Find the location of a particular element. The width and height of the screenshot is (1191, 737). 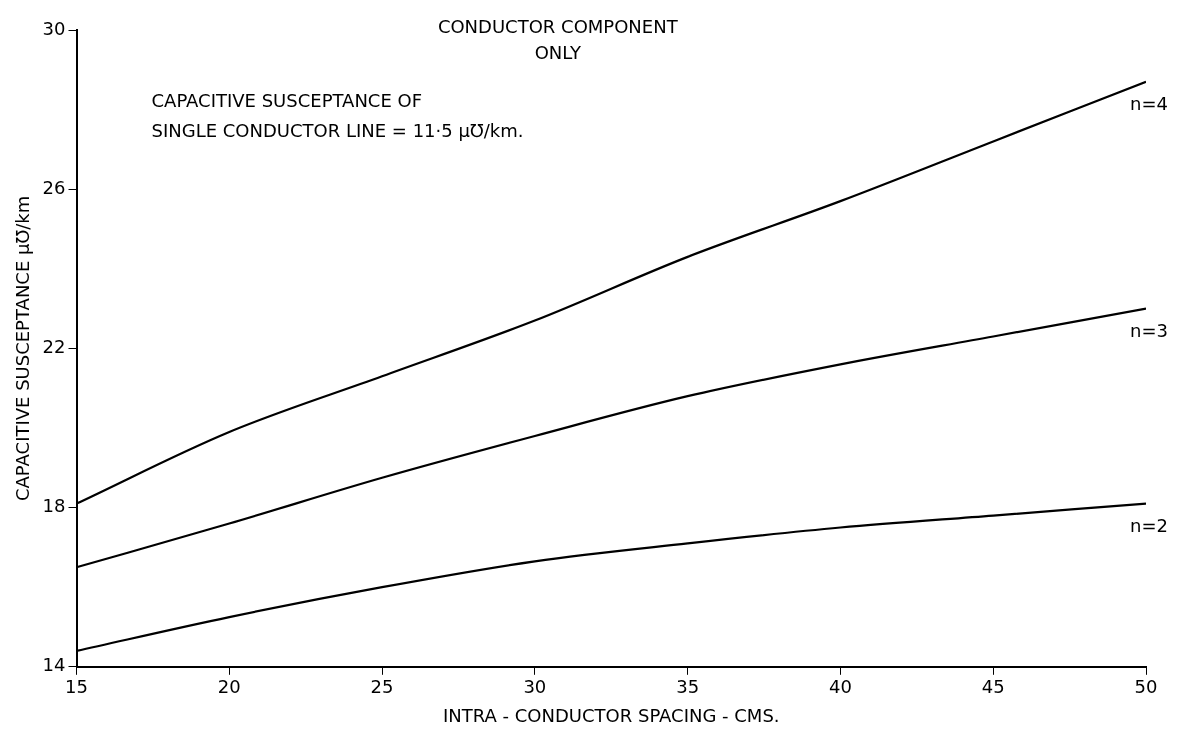

series-label: n=2 is located at coordinates (1149, 526).